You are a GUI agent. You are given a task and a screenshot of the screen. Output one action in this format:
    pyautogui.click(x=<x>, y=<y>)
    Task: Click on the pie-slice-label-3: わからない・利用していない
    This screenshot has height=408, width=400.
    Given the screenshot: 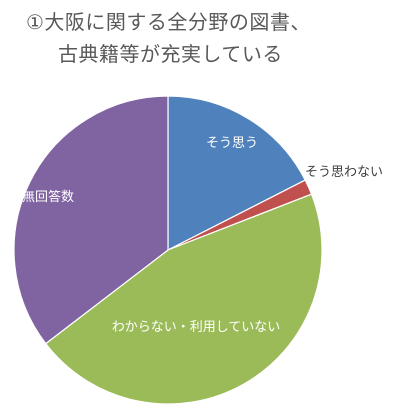 What is the action you would take?
    pyautogui.click(x=196, y=327)
    